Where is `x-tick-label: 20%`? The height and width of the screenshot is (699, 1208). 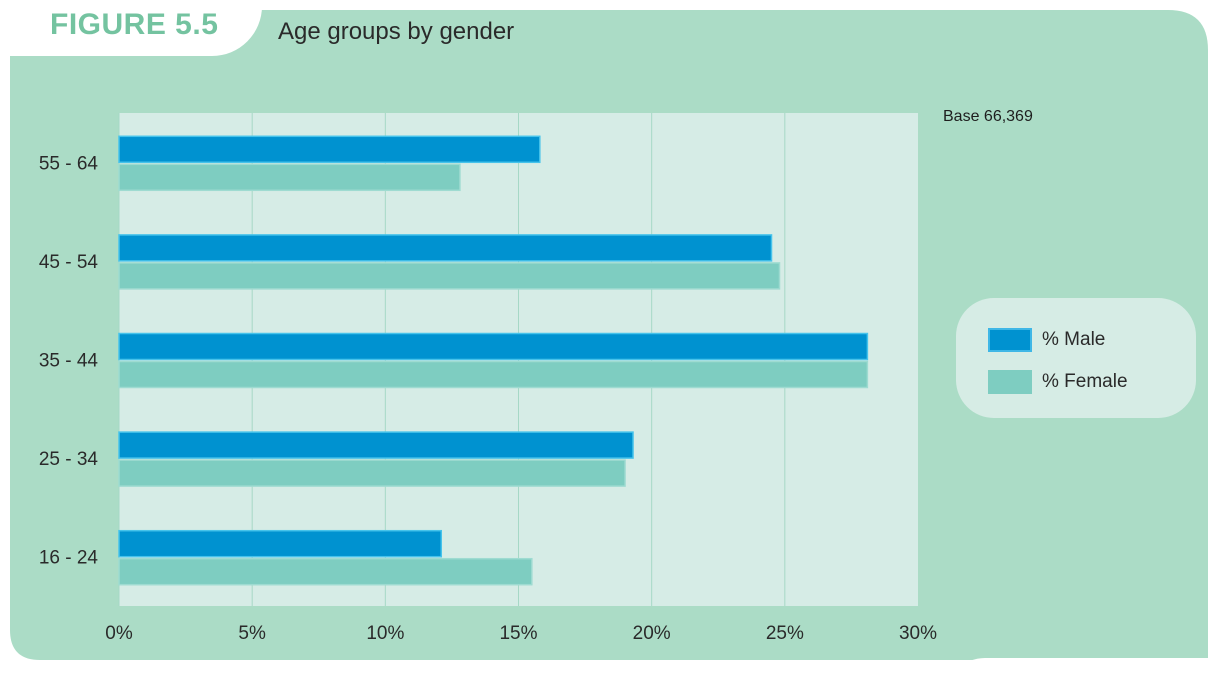 x-tick-label: 20% is located at coordinates (652, 633).